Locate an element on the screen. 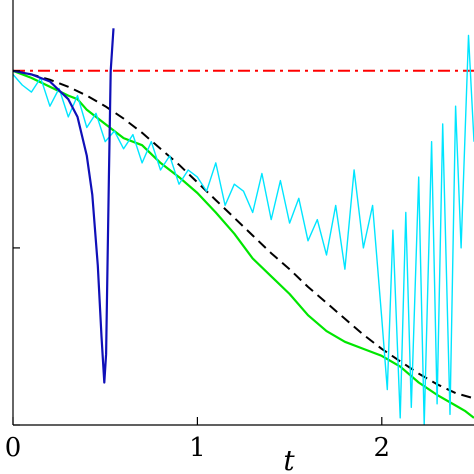  x-axis-label: t is located at coordinates (289, 459).